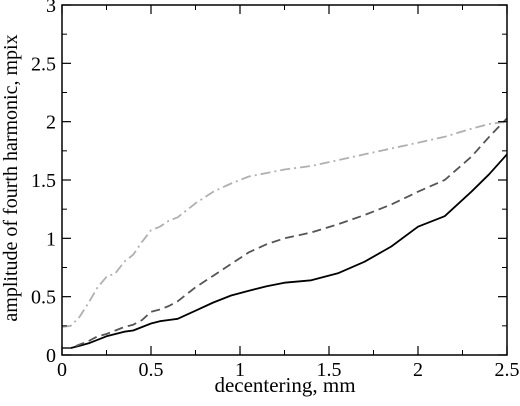 This screenshot has width=520, height=406. I want to click on x-tick-label: 0, so click(62, 370).